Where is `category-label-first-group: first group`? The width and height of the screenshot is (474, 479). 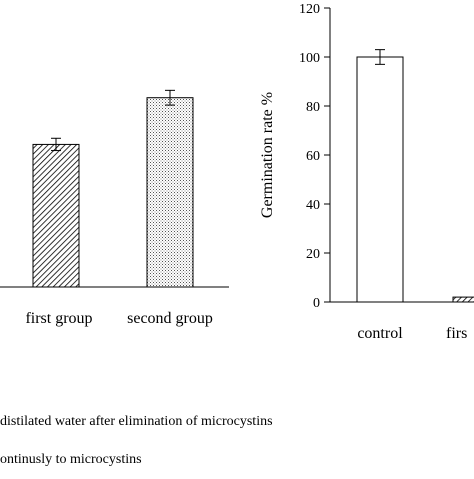
category-label-first-group: first group is located at coordinates (58, 318).